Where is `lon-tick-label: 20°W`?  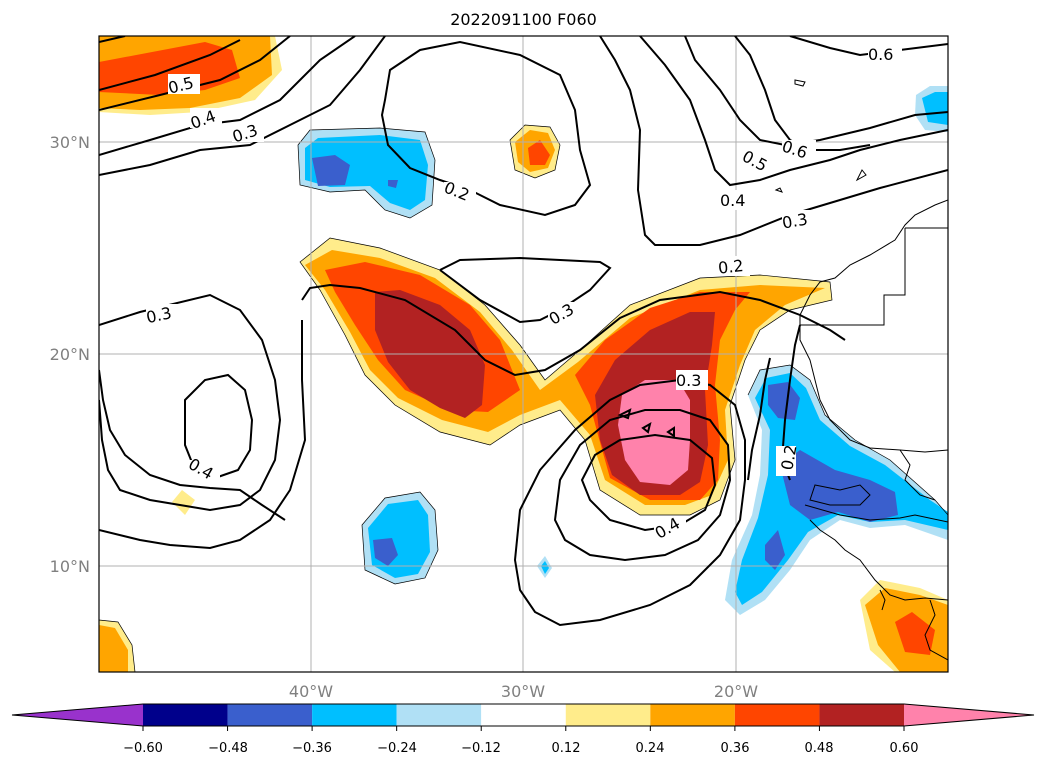
lon-tick-label: 20°W is located at coordinates (736, 691).